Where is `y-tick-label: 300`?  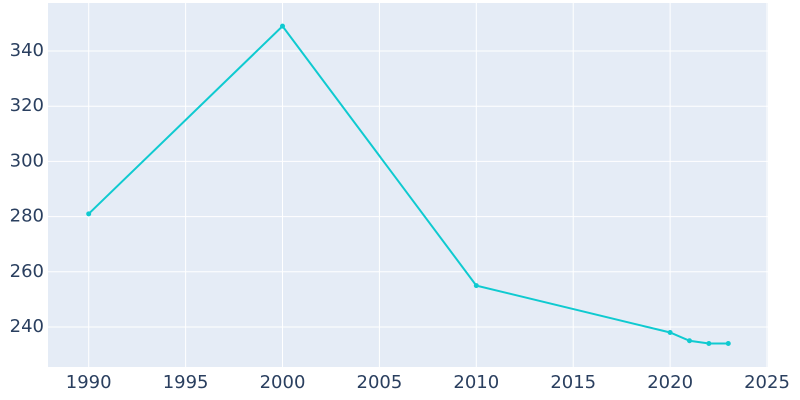
y-tick-label: 300 is located at coordinates (27, 160).